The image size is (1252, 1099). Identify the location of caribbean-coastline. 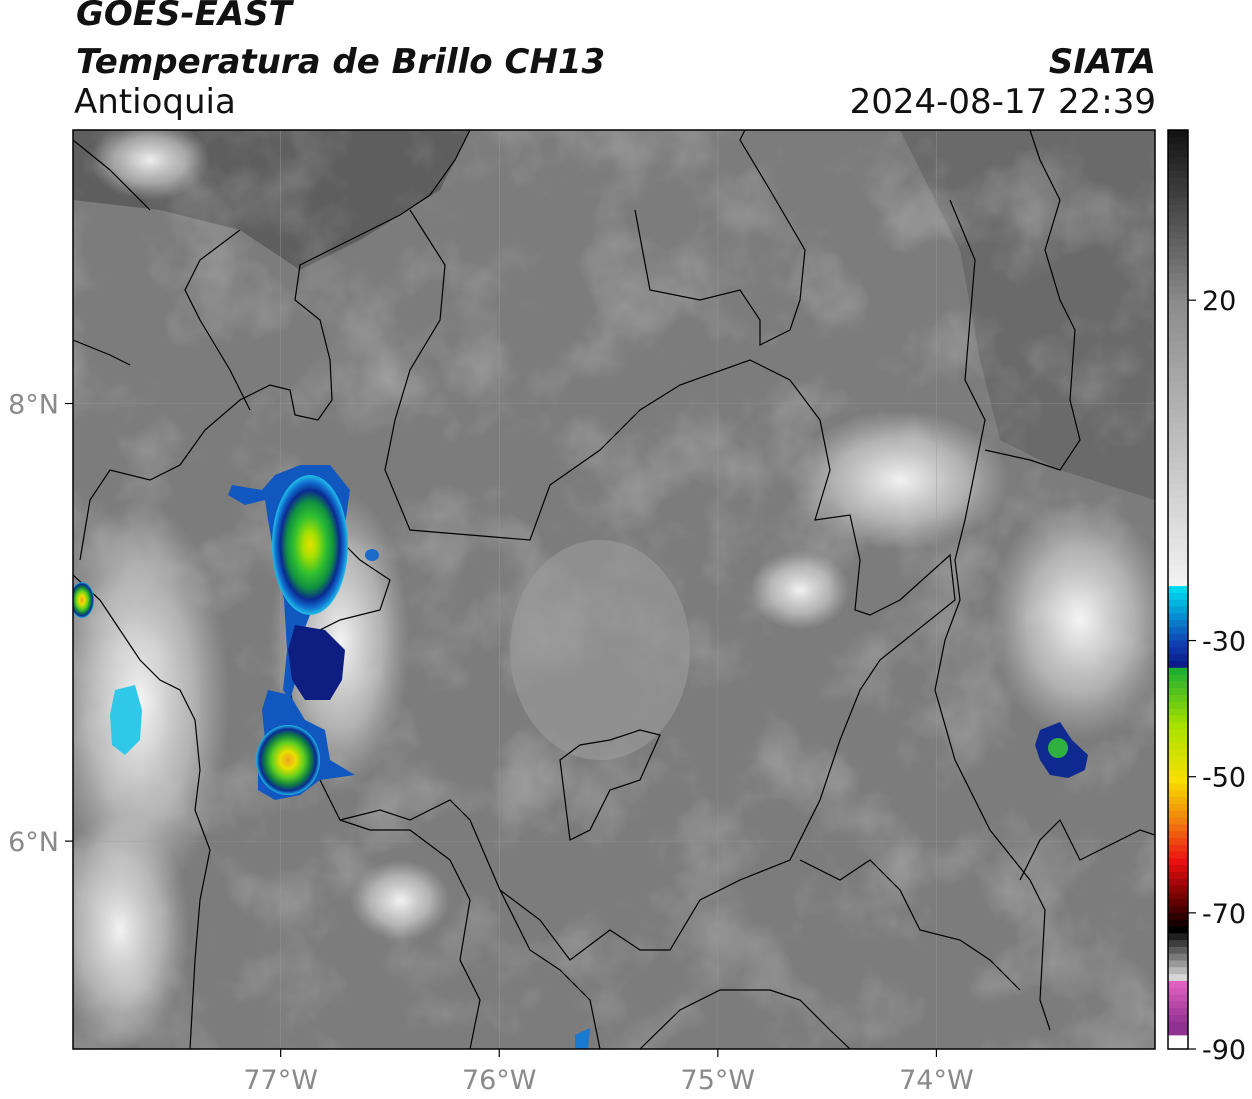
(275, 345).